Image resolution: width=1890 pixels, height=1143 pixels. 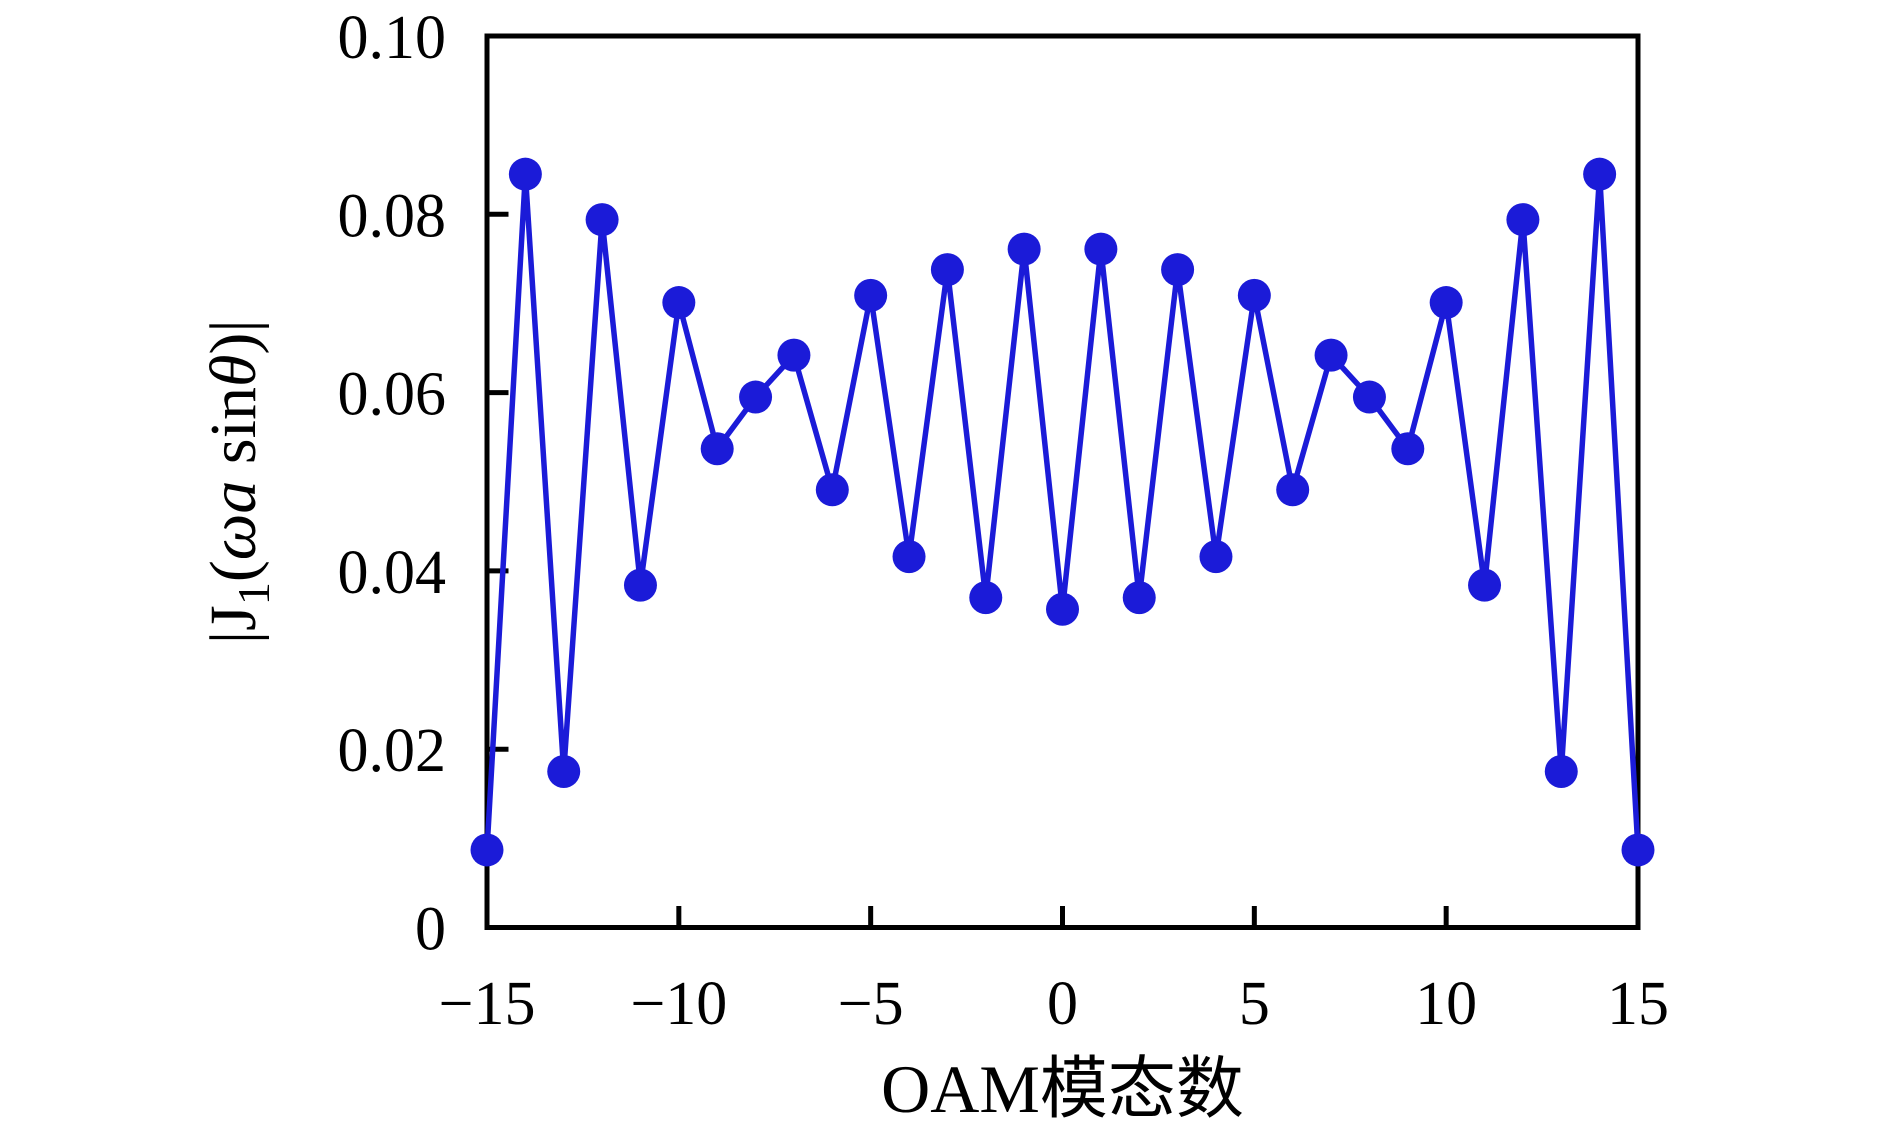 What do you see at coordinates (871, 1004) in the screenshot?
I see `x-tick-label: −5` at bounding box center [871, 1004].